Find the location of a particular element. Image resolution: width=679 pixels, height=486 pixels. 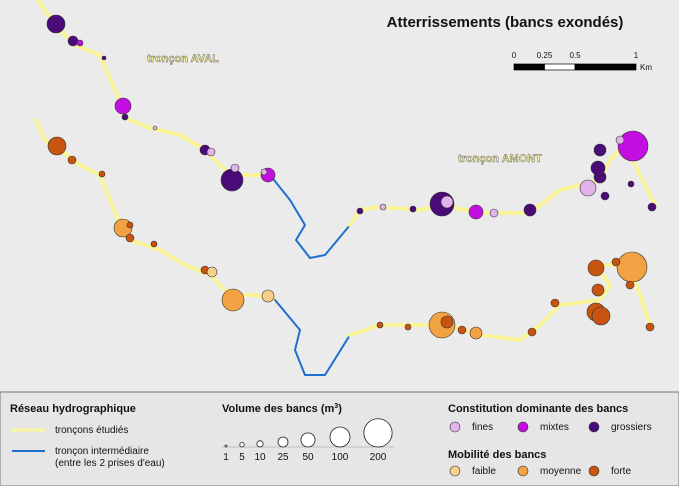

map-title: Atterrissements (bancs exondés) is located at coordinates (505, 22).